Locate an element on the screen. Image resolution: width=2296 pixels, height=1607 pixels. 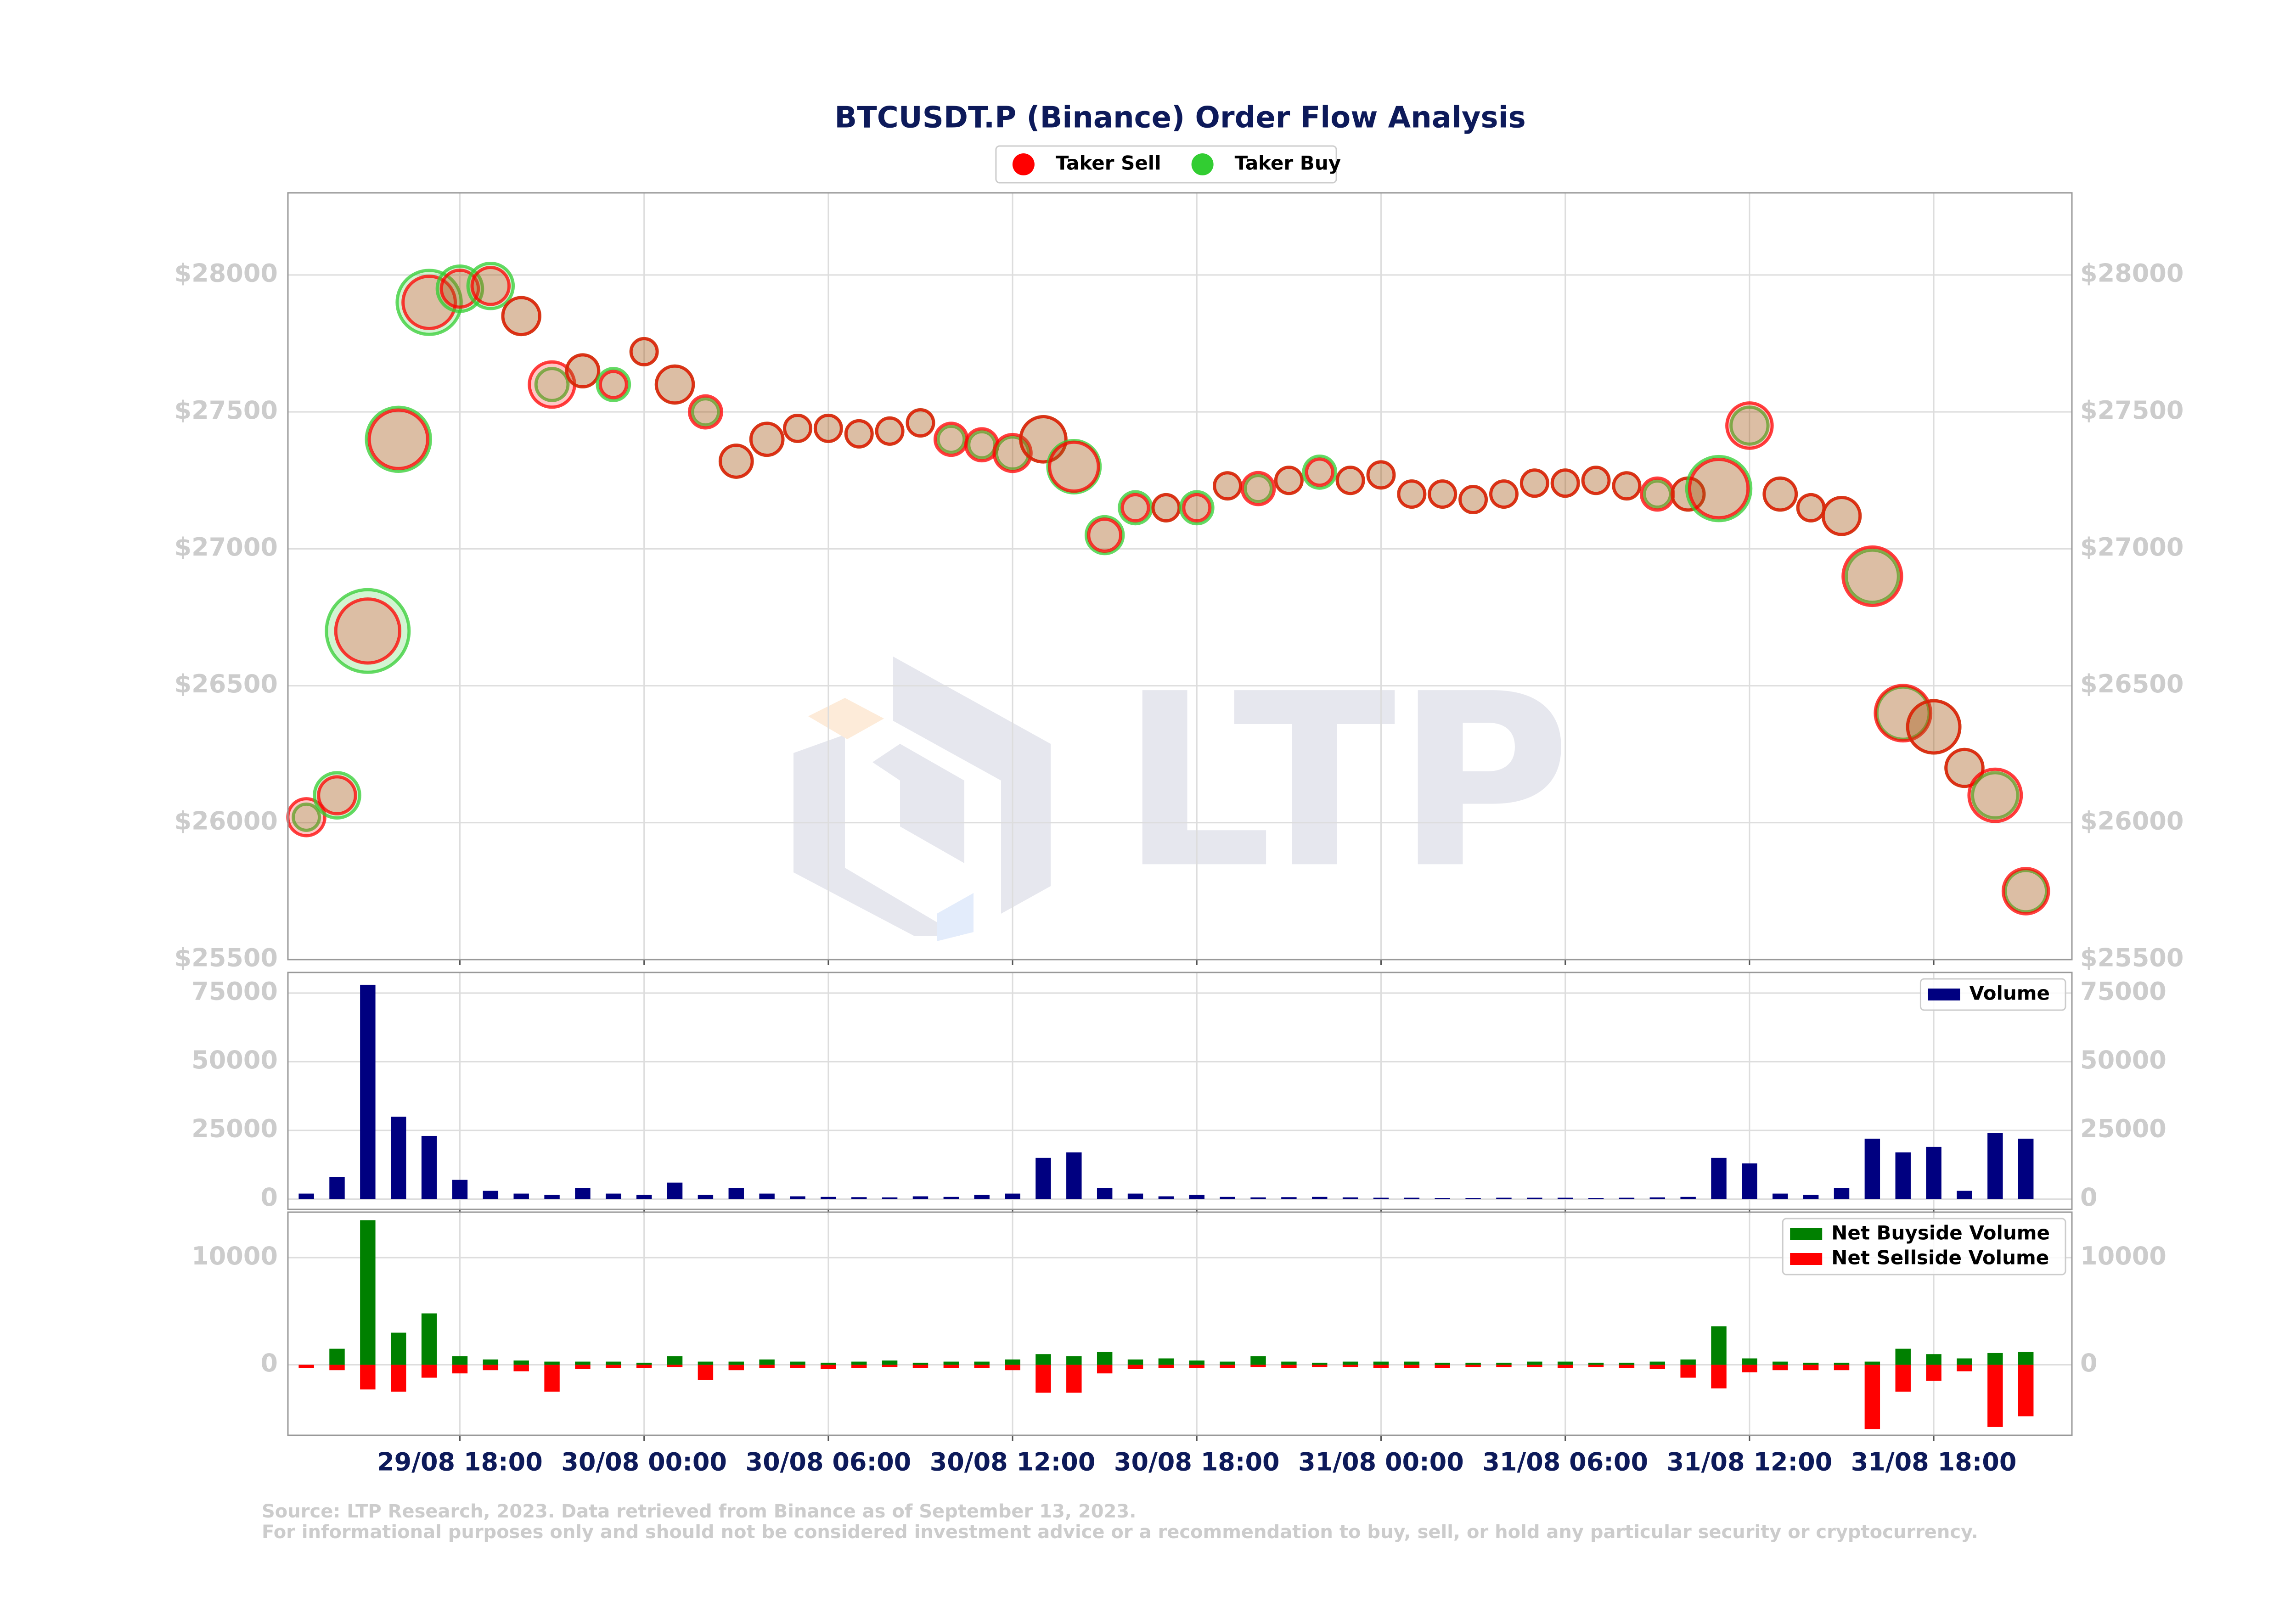
y-tick-label: 10000 is located at coordinates (2123, 1256).